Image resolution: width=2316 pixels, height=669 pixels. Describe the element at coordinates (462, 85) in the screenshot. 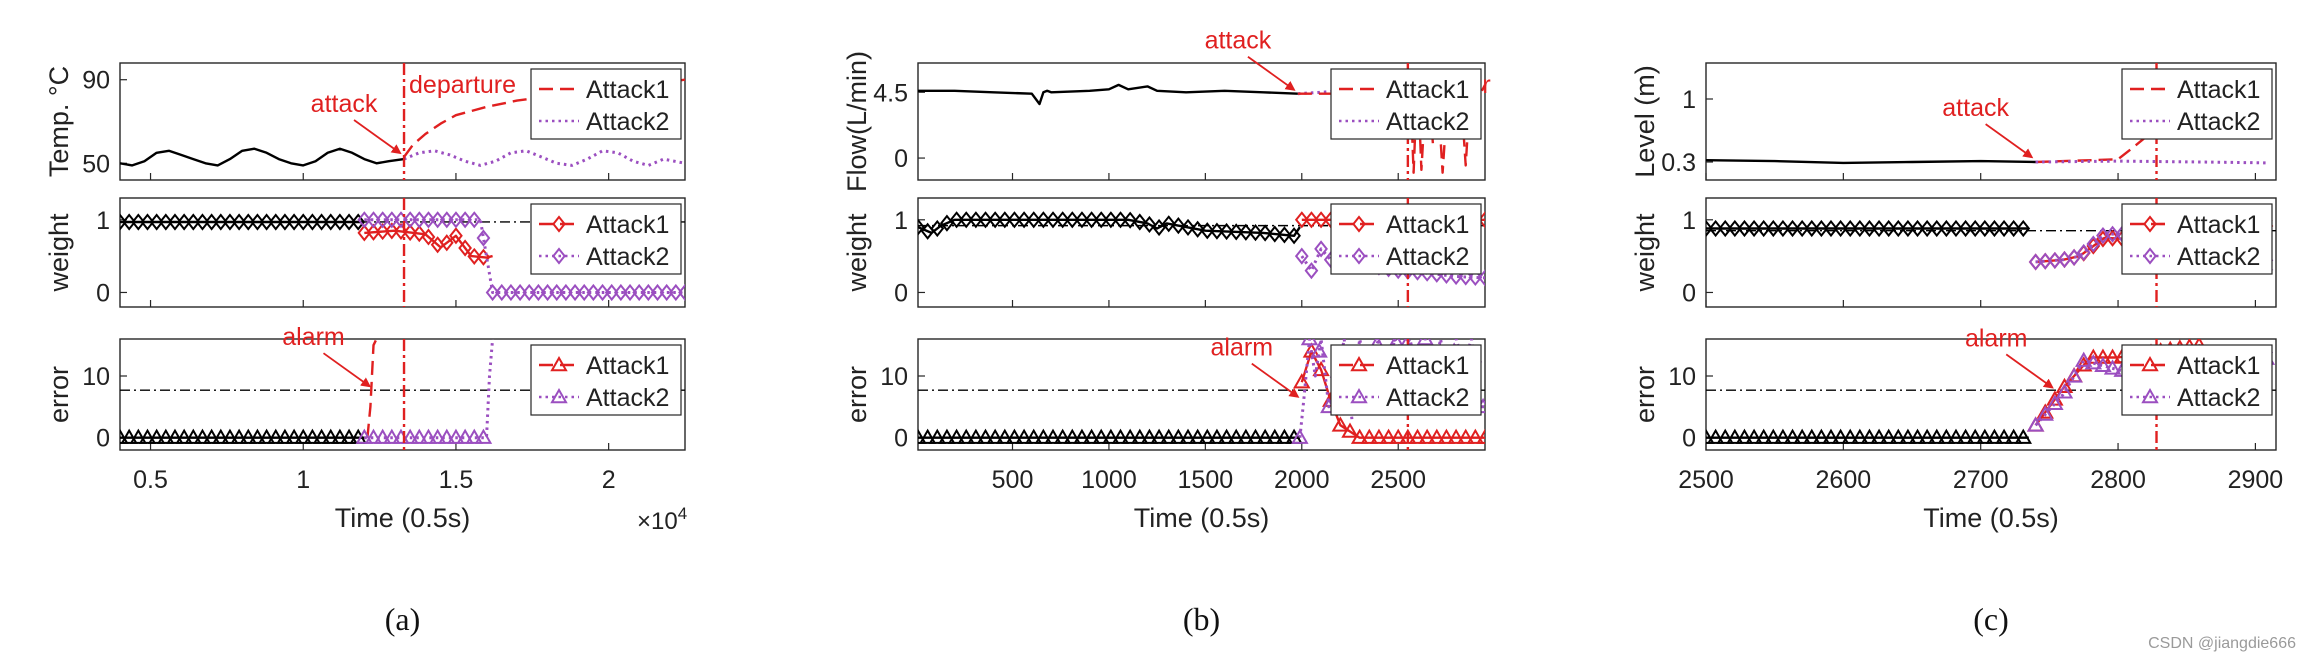

I see `event-label: departure` at that location.